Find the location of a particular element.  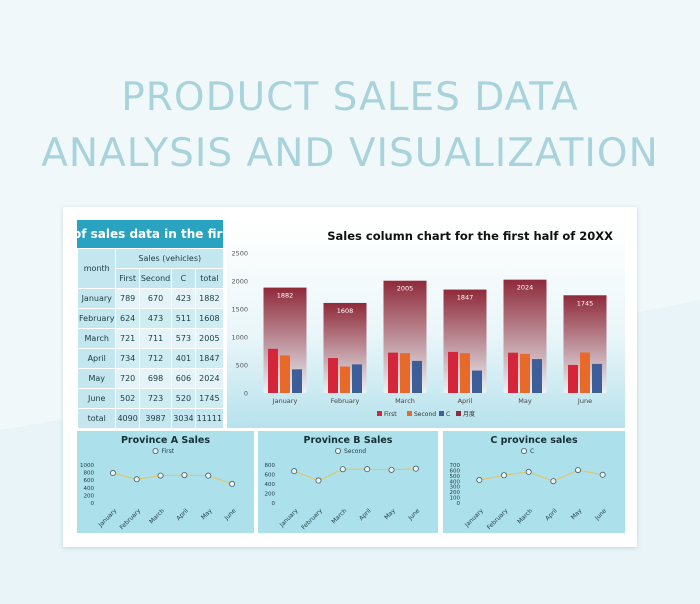

cell-c: 423 is located at coordinates (183, 298).